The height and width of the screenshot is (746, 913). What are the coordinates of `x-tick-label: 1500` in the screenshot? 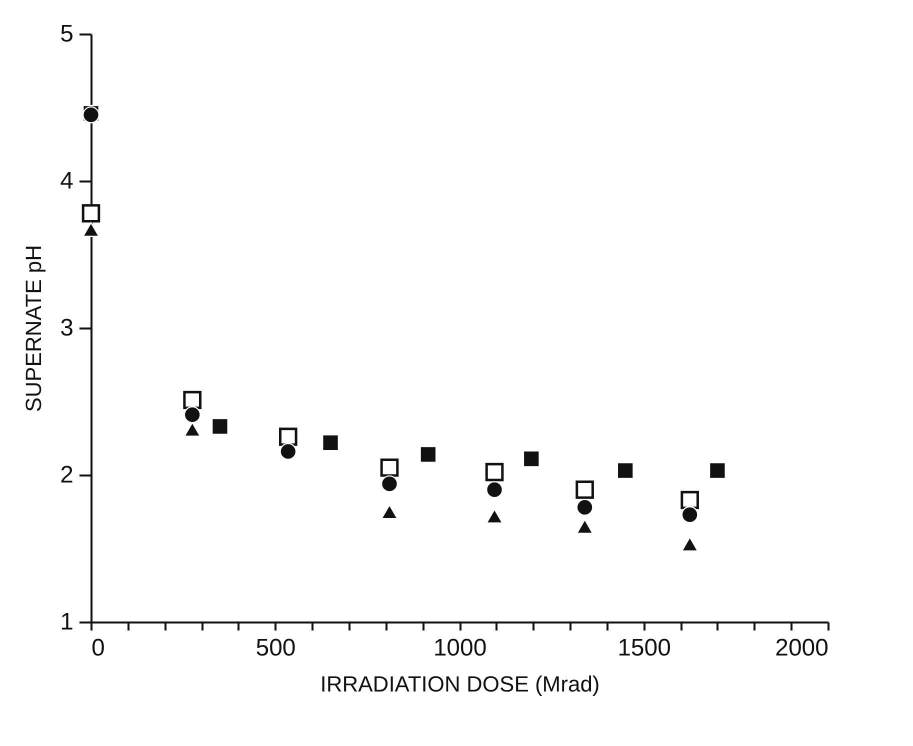 It's located at (644, 648).